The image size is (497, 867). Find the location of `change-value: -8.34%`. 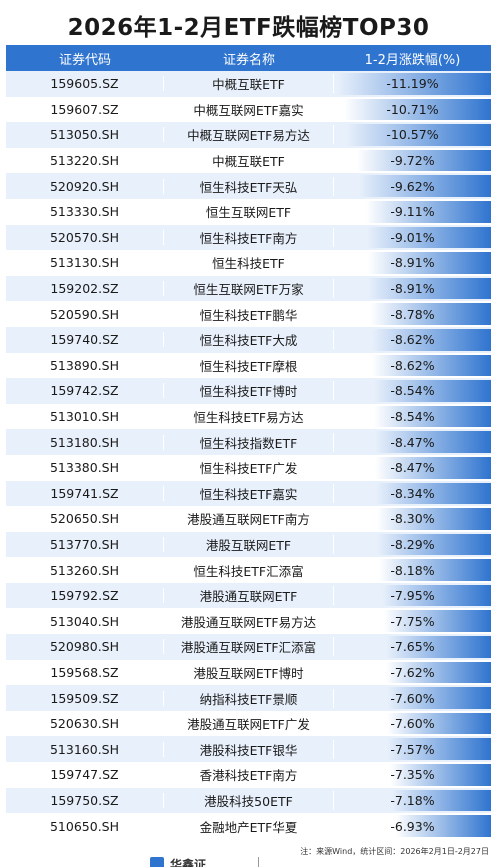

change-value: -8.34% is located at coordinates (412, 493).